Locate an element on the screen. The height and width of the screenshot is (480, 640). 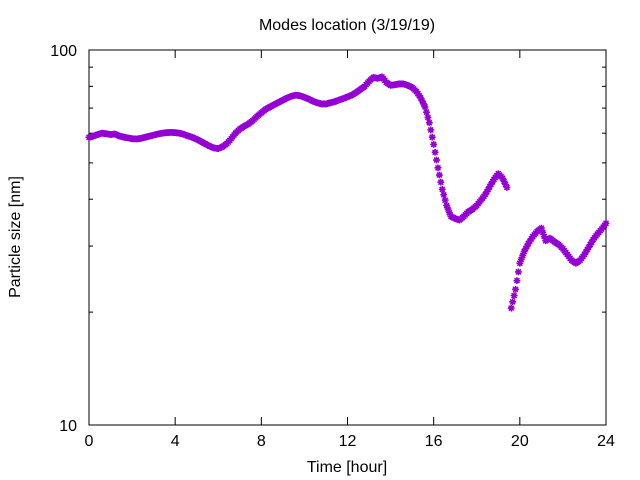
x-tick-label: 0 is located at coordinates (89, 441).